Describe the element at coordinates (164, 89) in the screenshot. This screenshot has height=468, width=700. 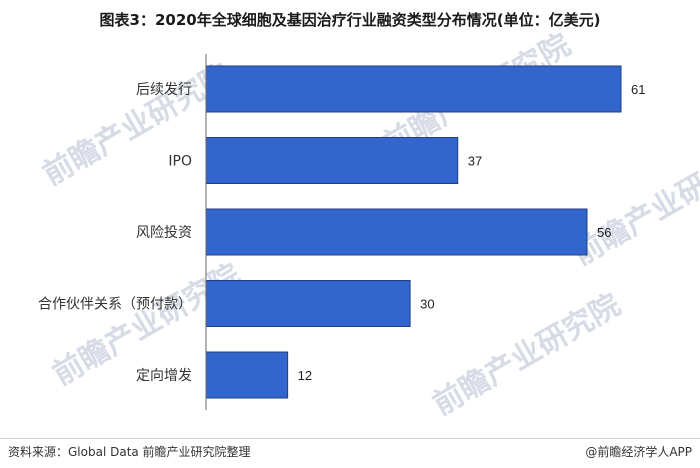
I see `category-label: 后续发行` at that location.